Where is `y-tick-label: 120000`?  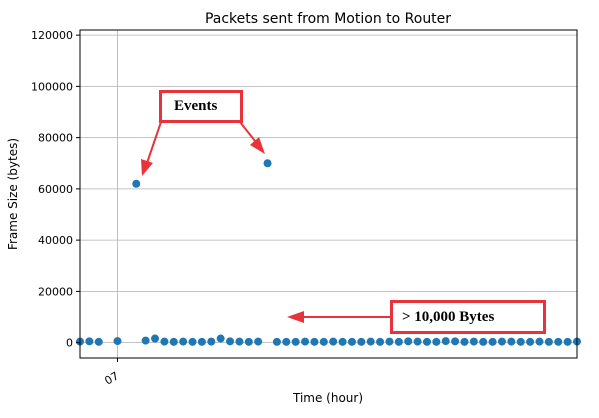 y-tick-label: 120000 is located at coordinates (52, 35).